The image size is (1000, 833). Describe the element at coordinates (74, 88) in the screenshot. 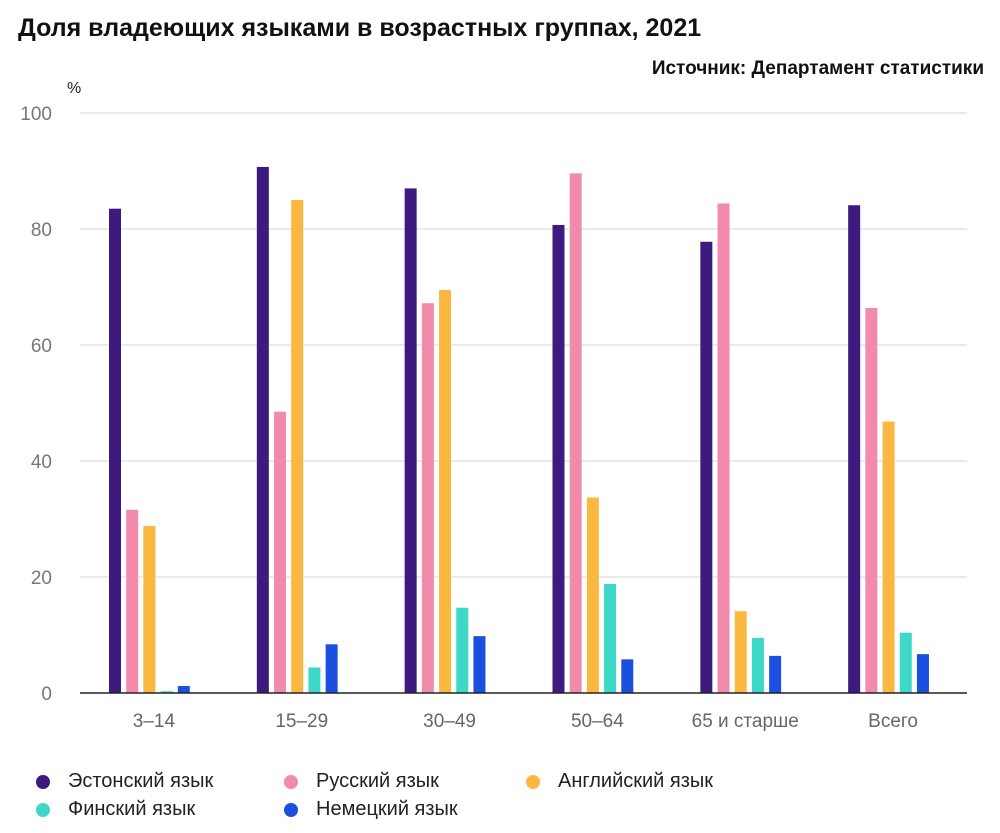

I see `y-axis-label: %` at that location.